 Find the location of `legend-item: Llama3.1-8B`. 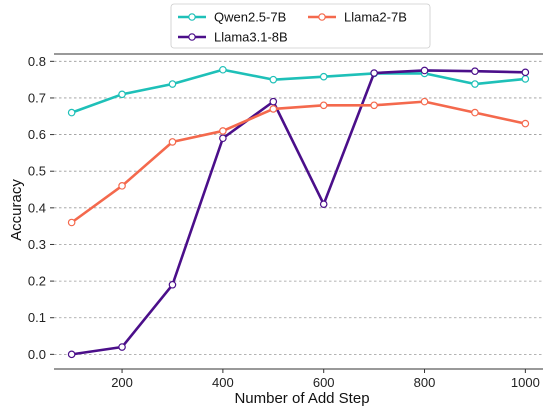

legend-item: Llama3.1-8B is located at coordinates (233, 37).